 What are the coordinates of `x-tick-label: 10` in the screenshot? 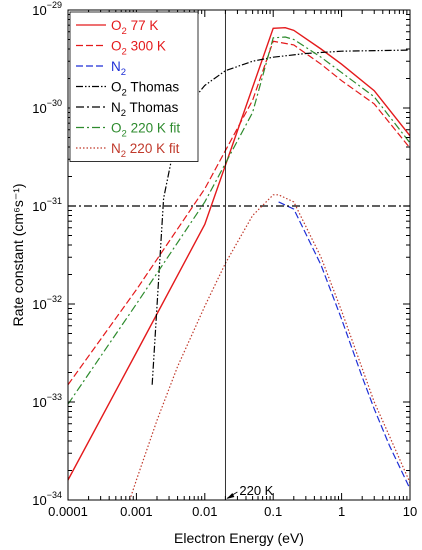 It's located at (410, 511).